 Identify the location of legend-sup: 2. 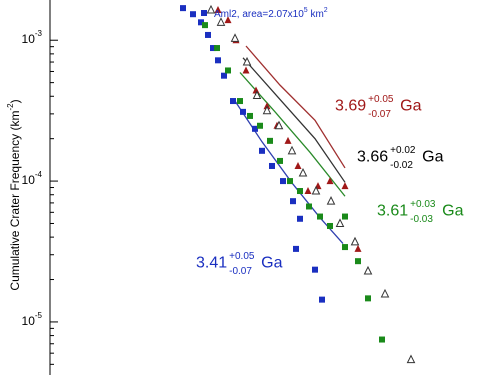
(326, 10).